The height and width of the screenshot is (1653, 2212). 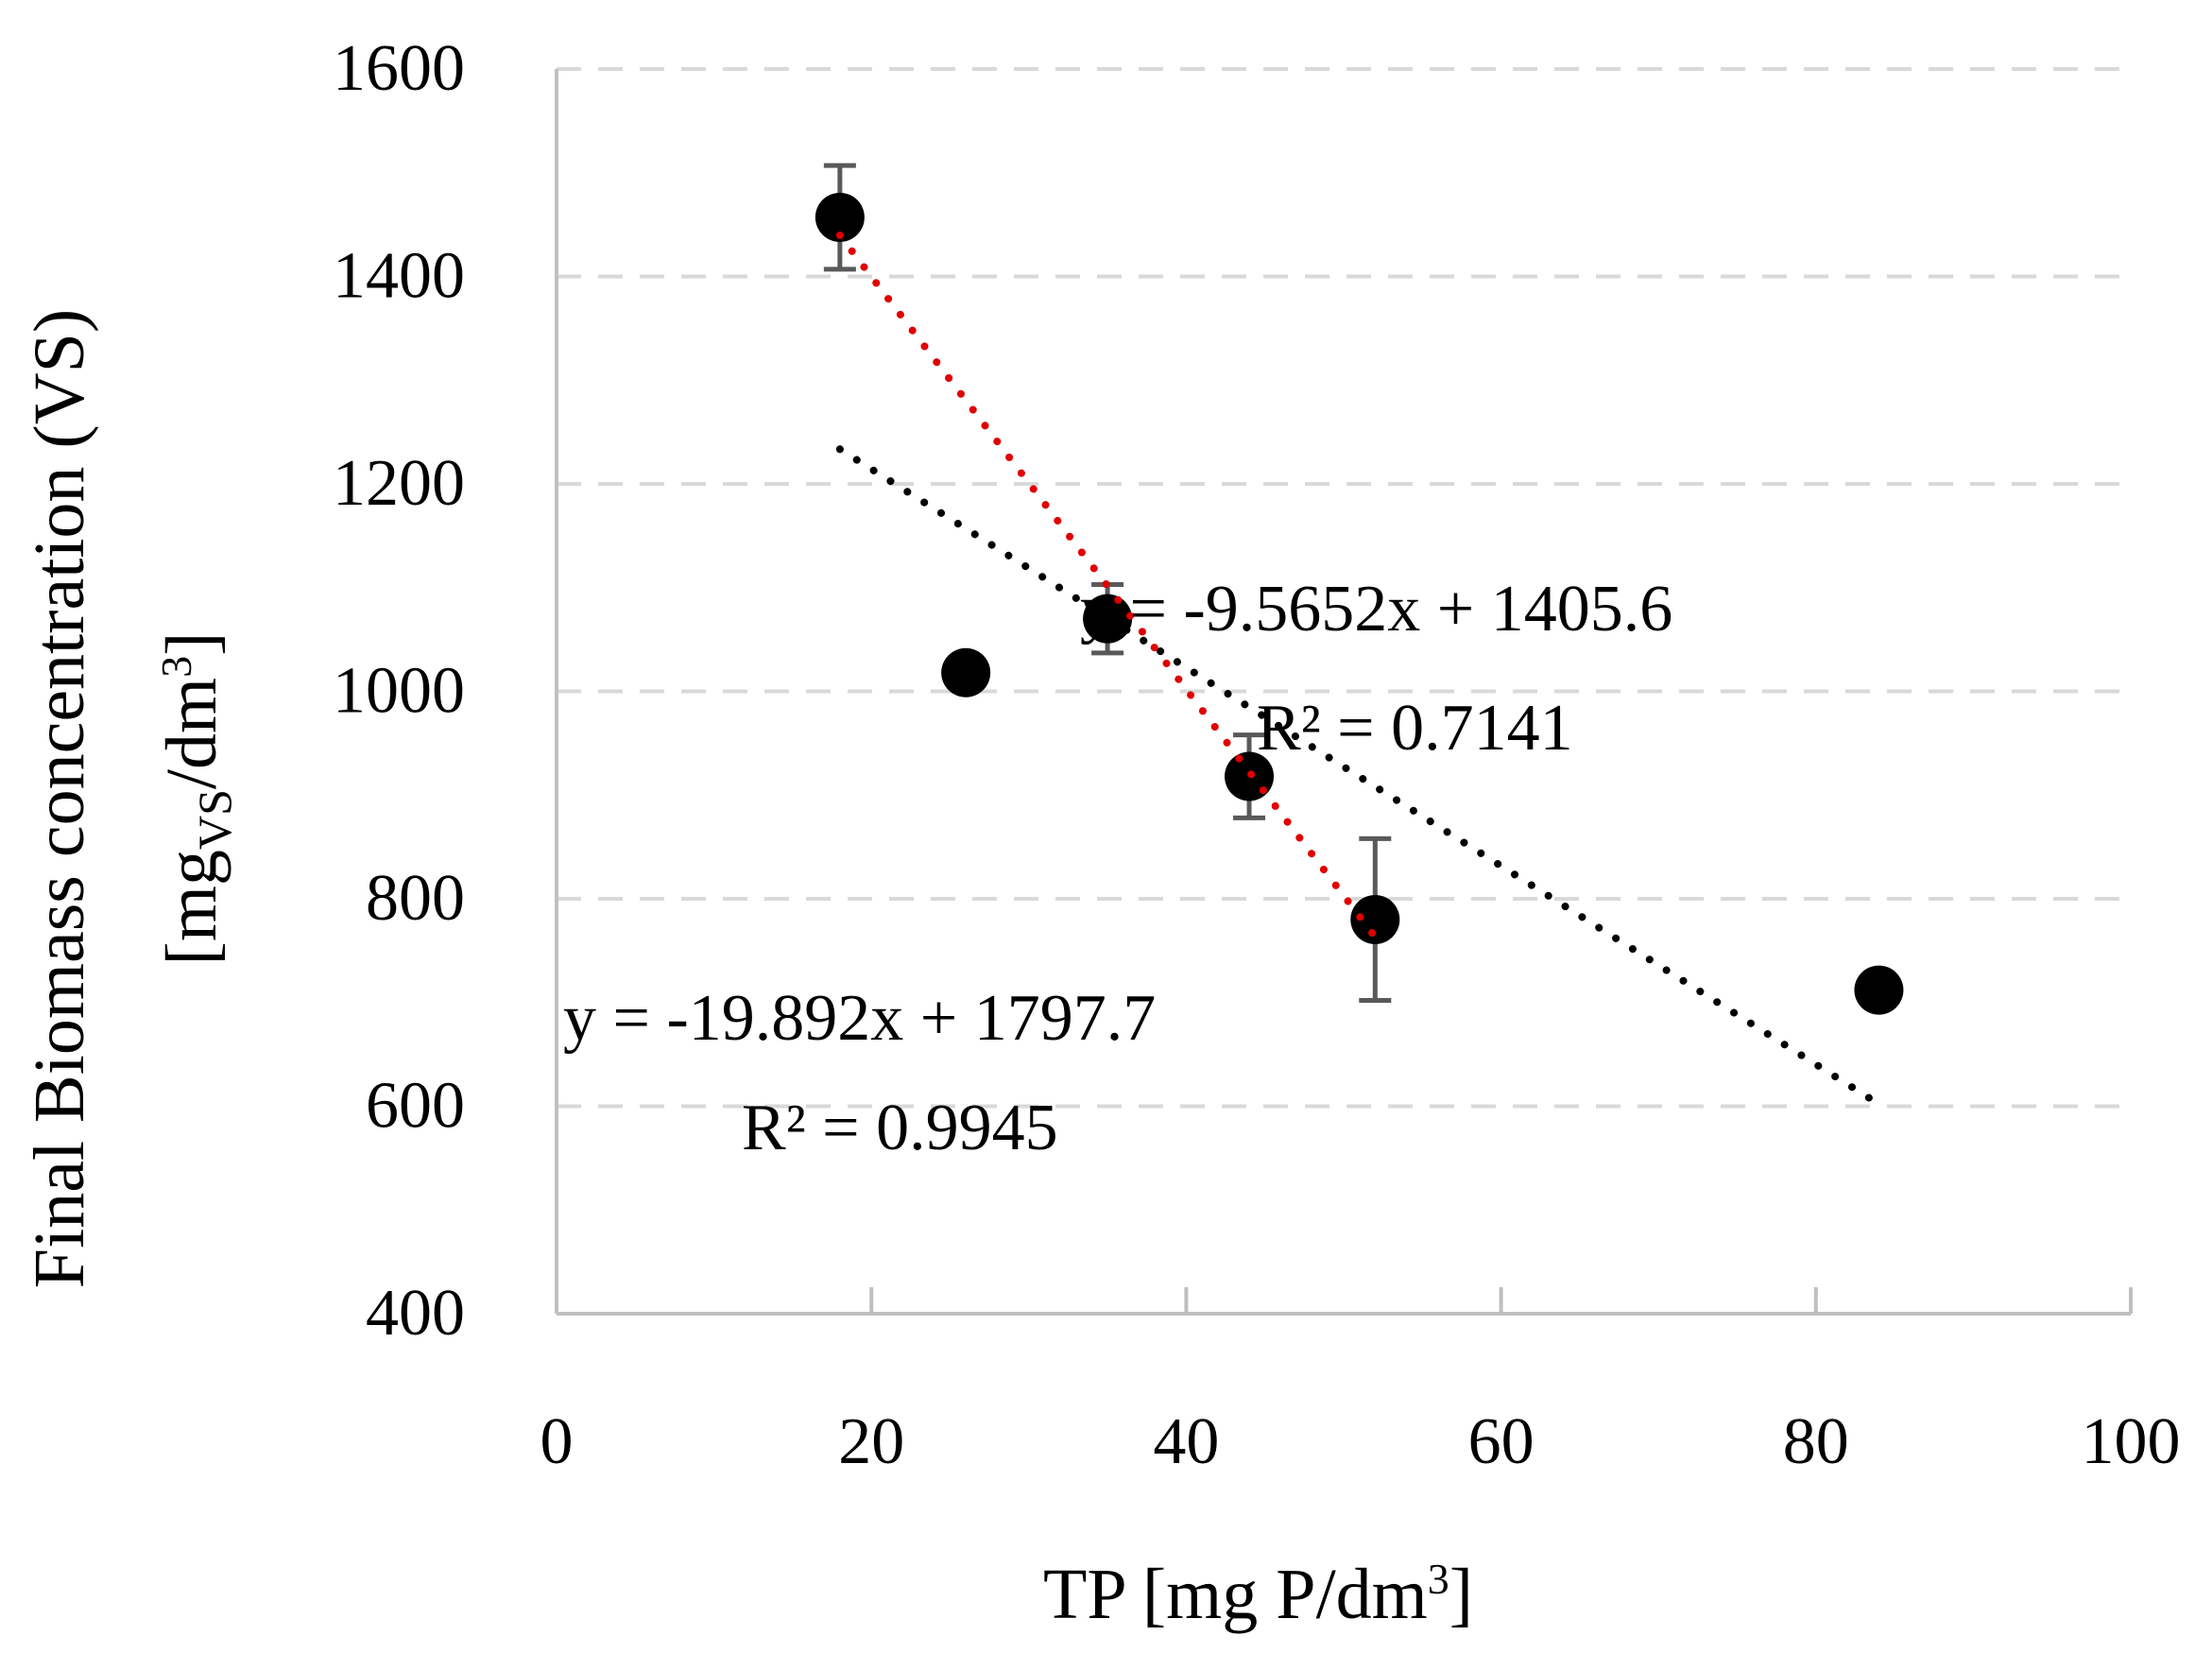 What do you see at coordinates (416, 1314) in the screenshot?
I see `y-tick-label-400: 400` at bounding box center [416, 1314].